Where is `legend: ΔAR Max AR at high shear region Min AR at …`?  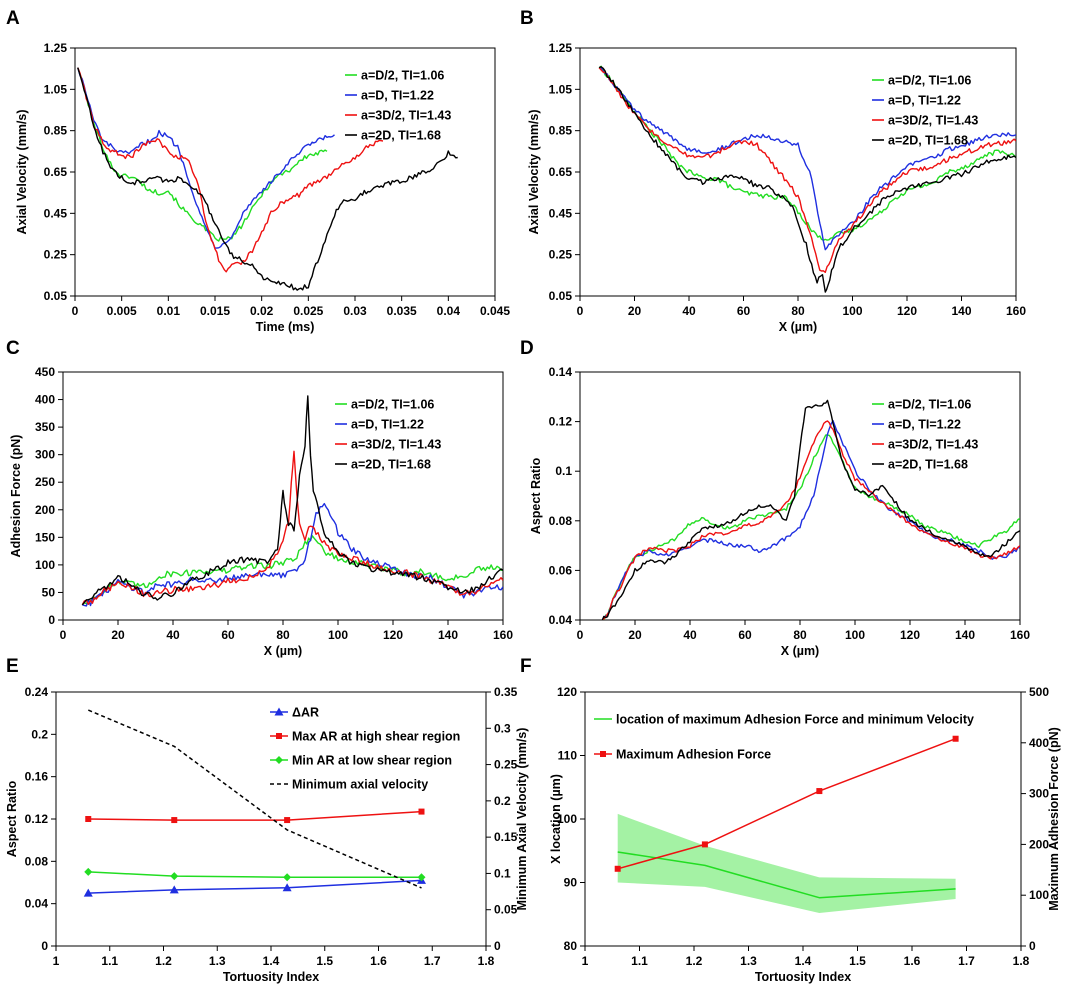
legend: ΔAR Max AR at high shear region Min AR at … is located at coordinates (365, 749).